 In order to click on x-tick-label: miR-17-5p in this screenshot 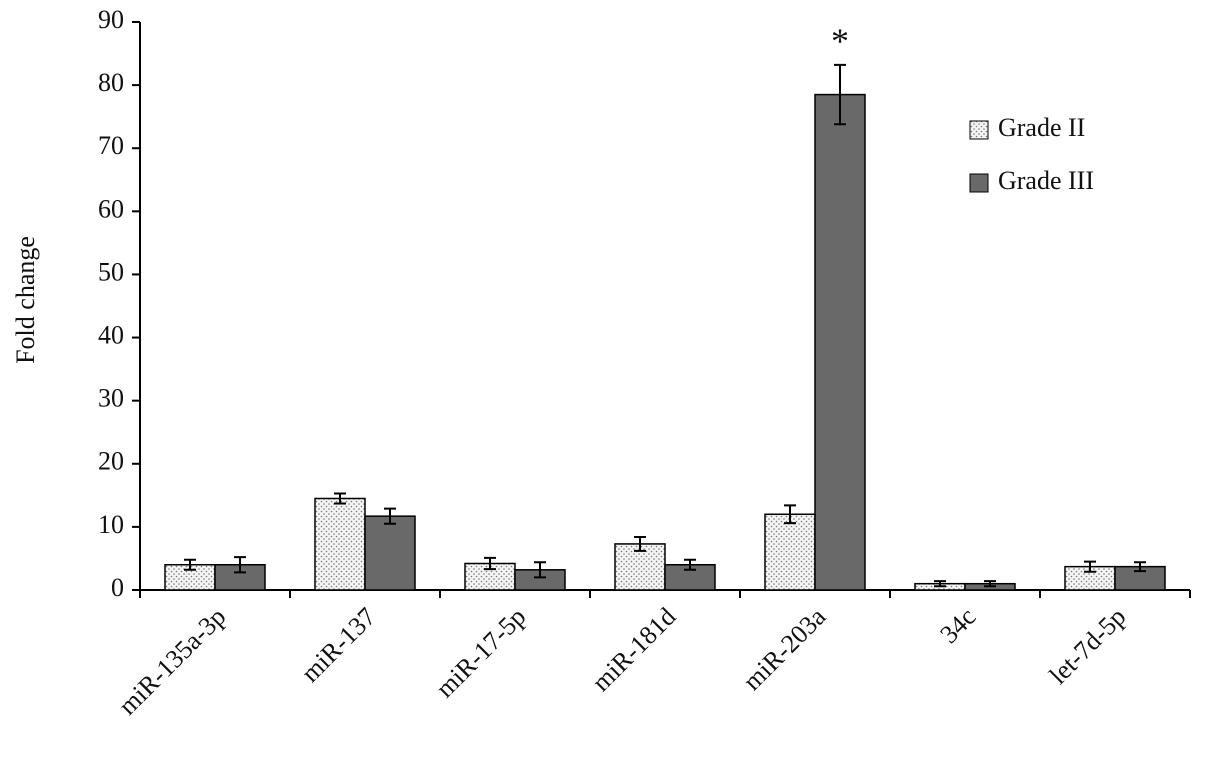, I will do `click(480, 652)`.